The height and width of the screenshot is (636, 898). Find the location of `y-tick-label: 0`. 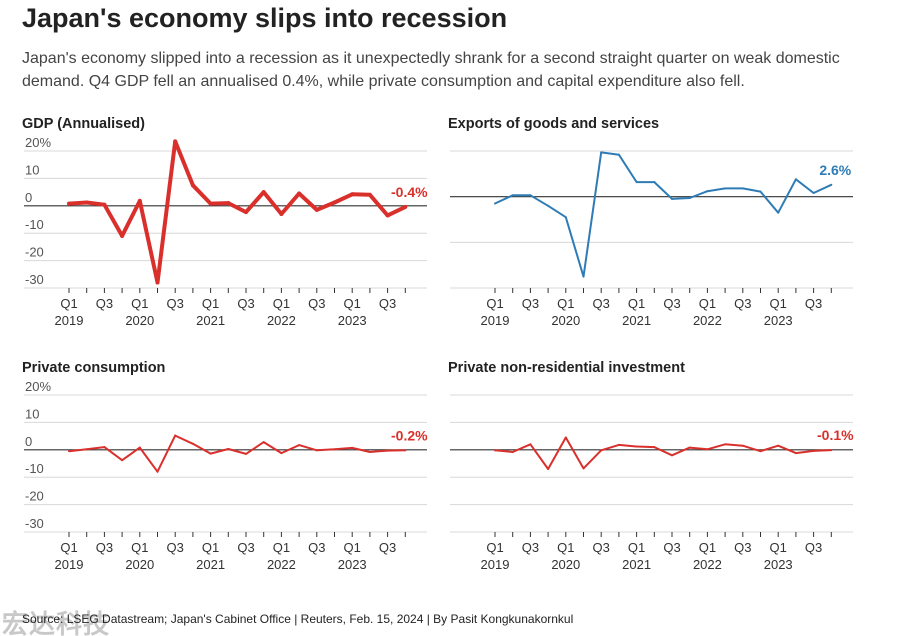

y-tick-label: 0 is located at coordinates (28, 197).